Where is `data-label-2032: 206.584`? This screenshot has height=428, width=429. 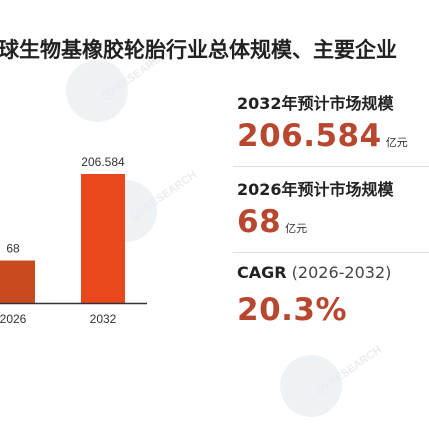
data-label-2032: 206.584 is located at coordinates (103, 162).